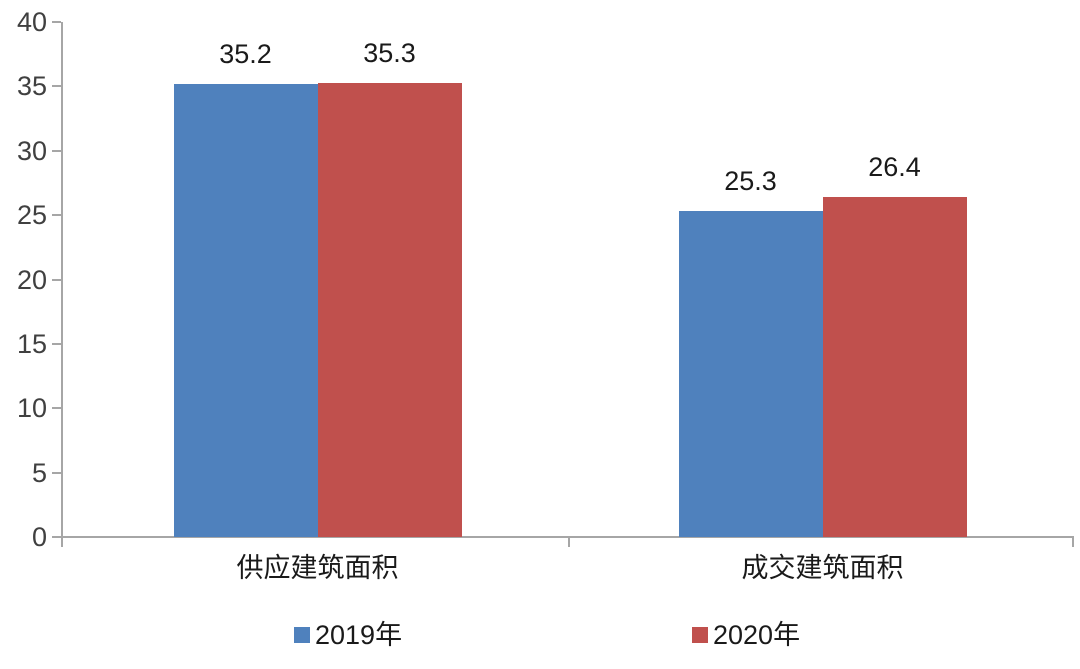 This screenshot has height=669, width=1080. I want to click on y-axis-tick-label: 0, so click(39, 537).